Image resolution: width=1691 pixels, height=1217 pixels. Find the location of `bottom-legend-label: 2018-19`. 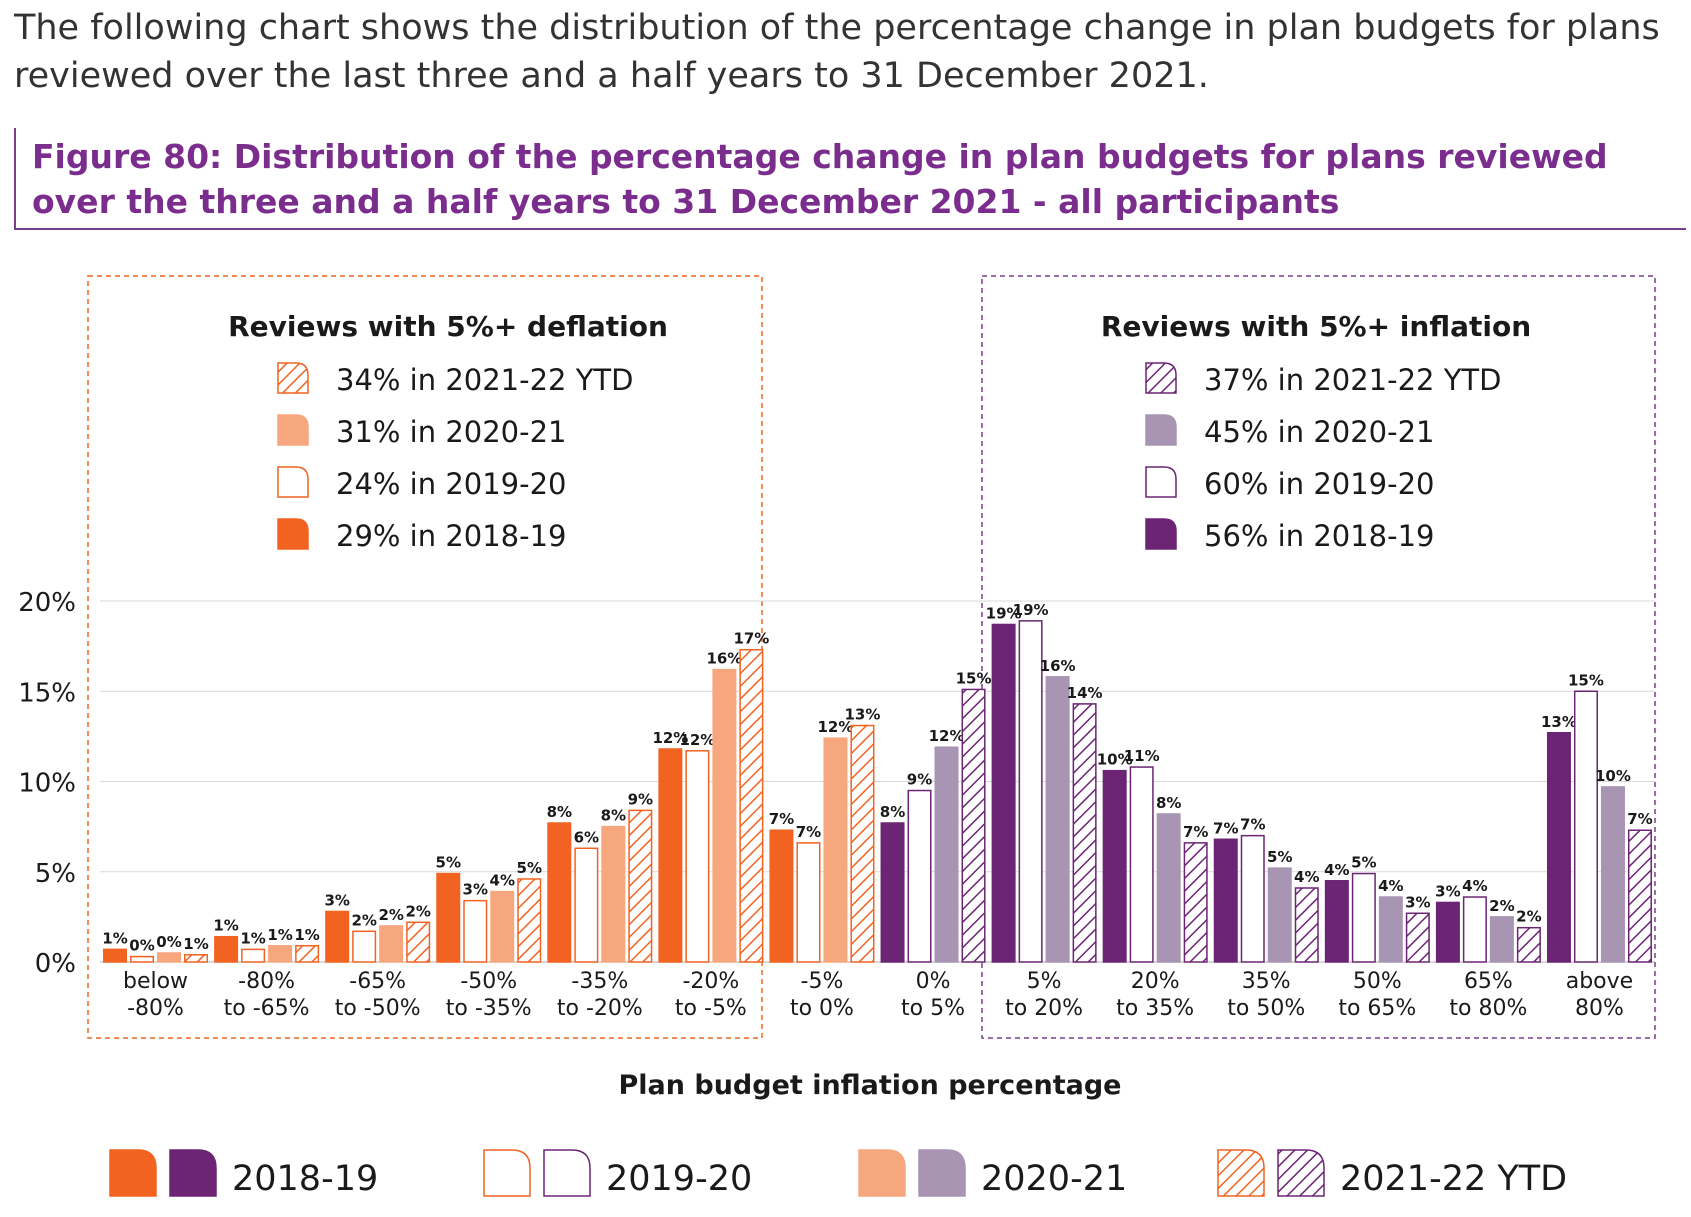

bottom-legend-label: 2018-19 is located at coordinates (305, 1179).